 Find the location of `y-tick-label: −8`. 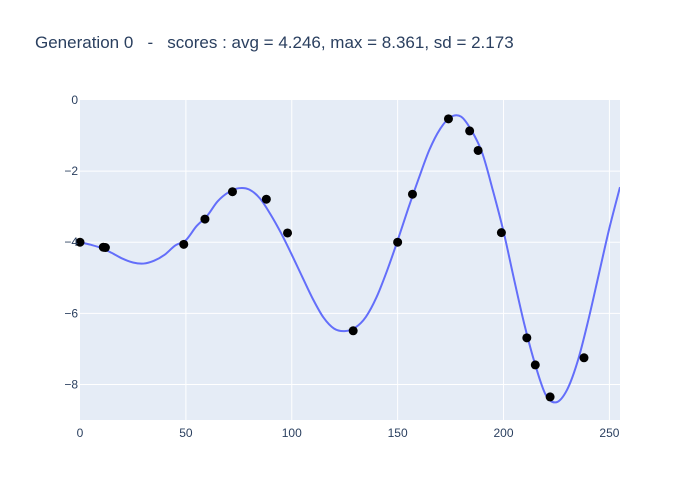

y-tick-label: −8 is located at coordinates (71, 384).